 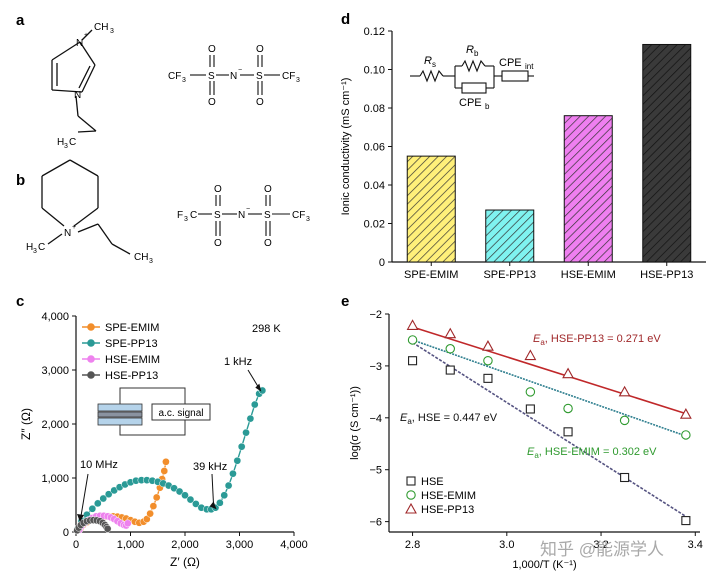 What do you see at coordinates (346, 147) in the screenshot?
I see `y-axis-label: Ionic conductivity (mS cm⁻¹)` at bounding box center [346, 147].